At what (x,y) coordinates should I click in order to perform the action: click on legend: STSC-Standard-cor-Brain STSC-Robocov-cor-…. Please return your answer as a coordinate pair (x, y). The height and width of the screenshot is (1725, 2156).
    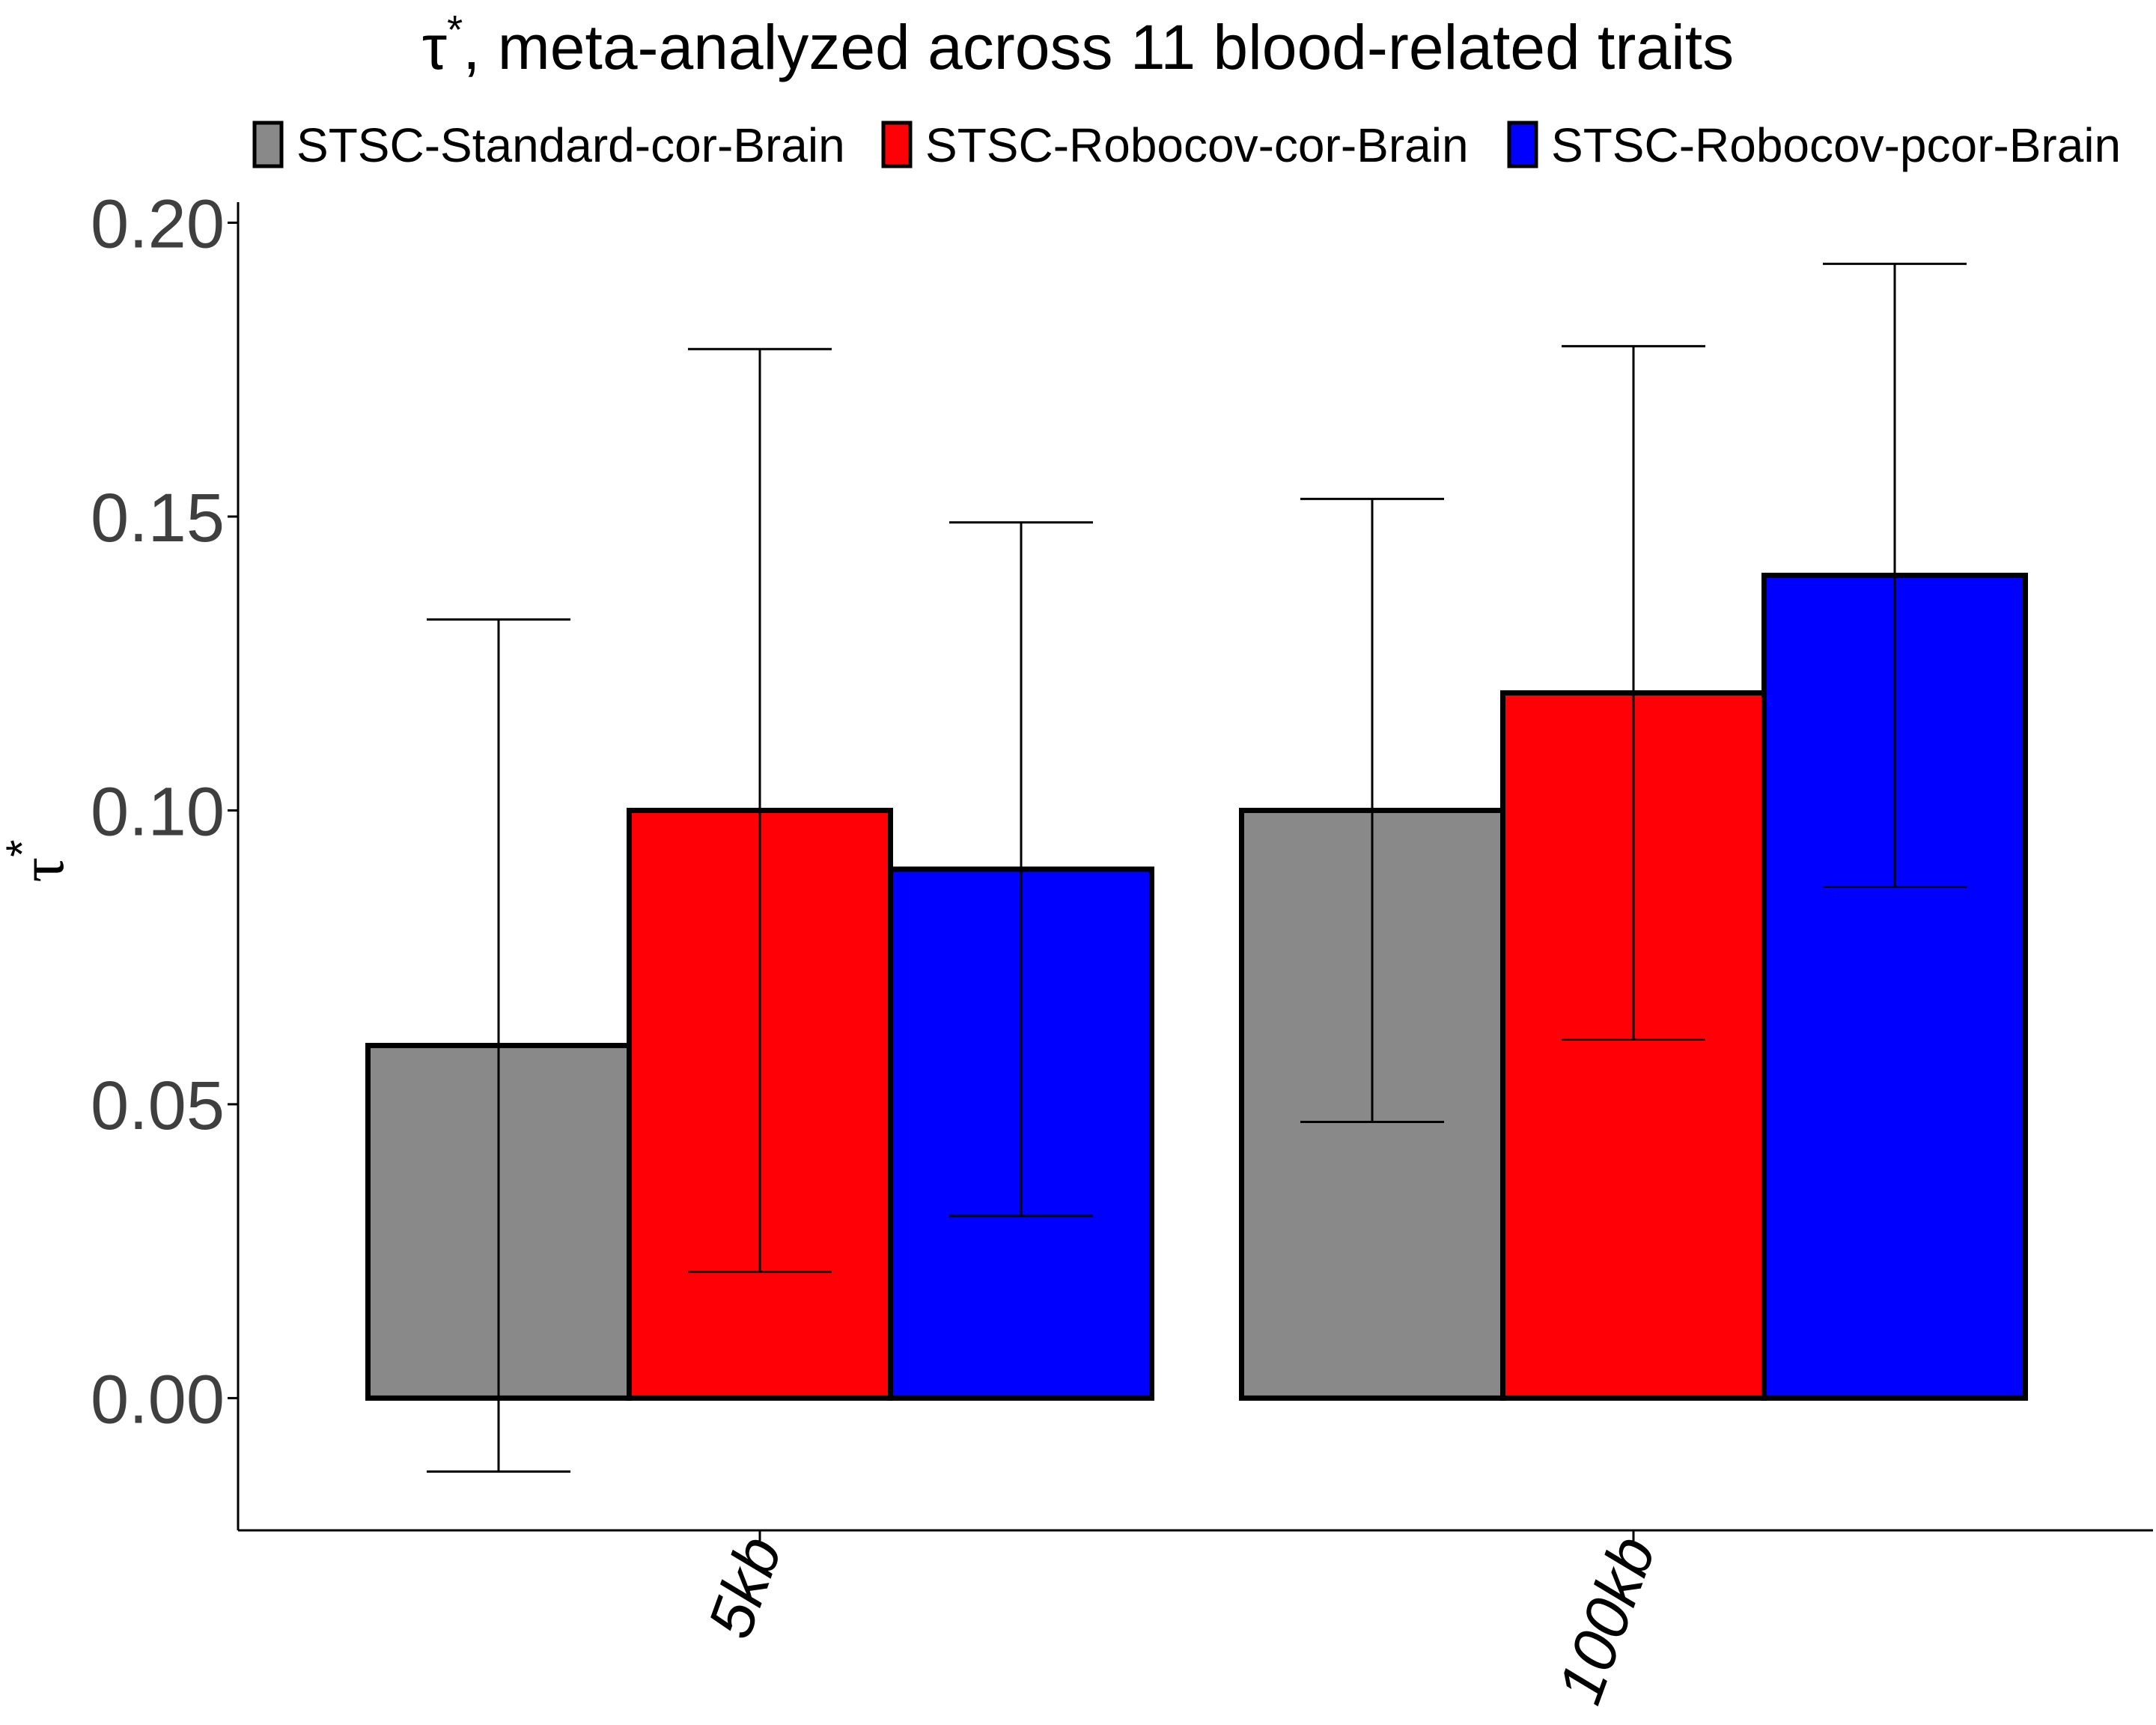
    Looking at the image, I should click on (1186, 145).